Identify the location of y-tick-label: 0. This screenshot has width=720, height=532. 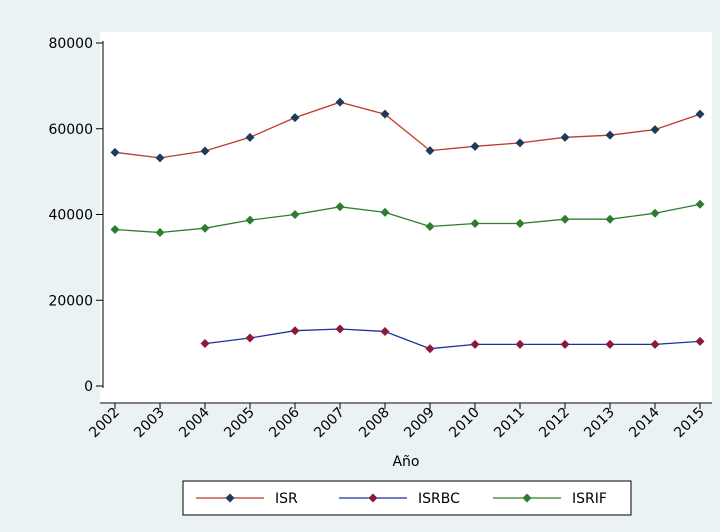
(88, 387).